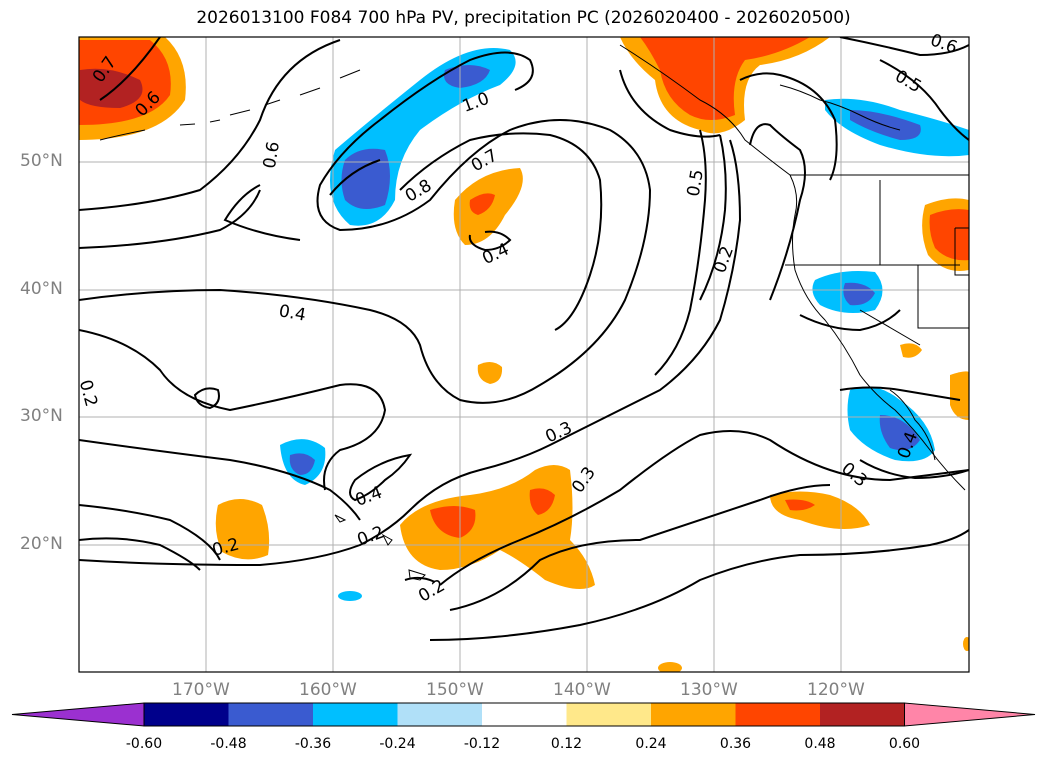 The height and width of the screenshot is (765, 1047). I want to click on colorbar-tick-label: -0.36, so click(313, 744).